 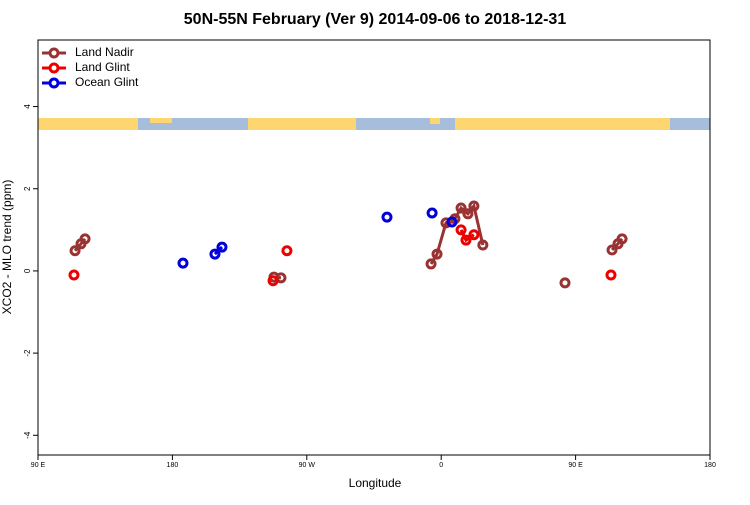 What do you see at coordinates (27, 435) in the screenshot?
I see `y-tick-label: -4` at bounding box center [27, 435].